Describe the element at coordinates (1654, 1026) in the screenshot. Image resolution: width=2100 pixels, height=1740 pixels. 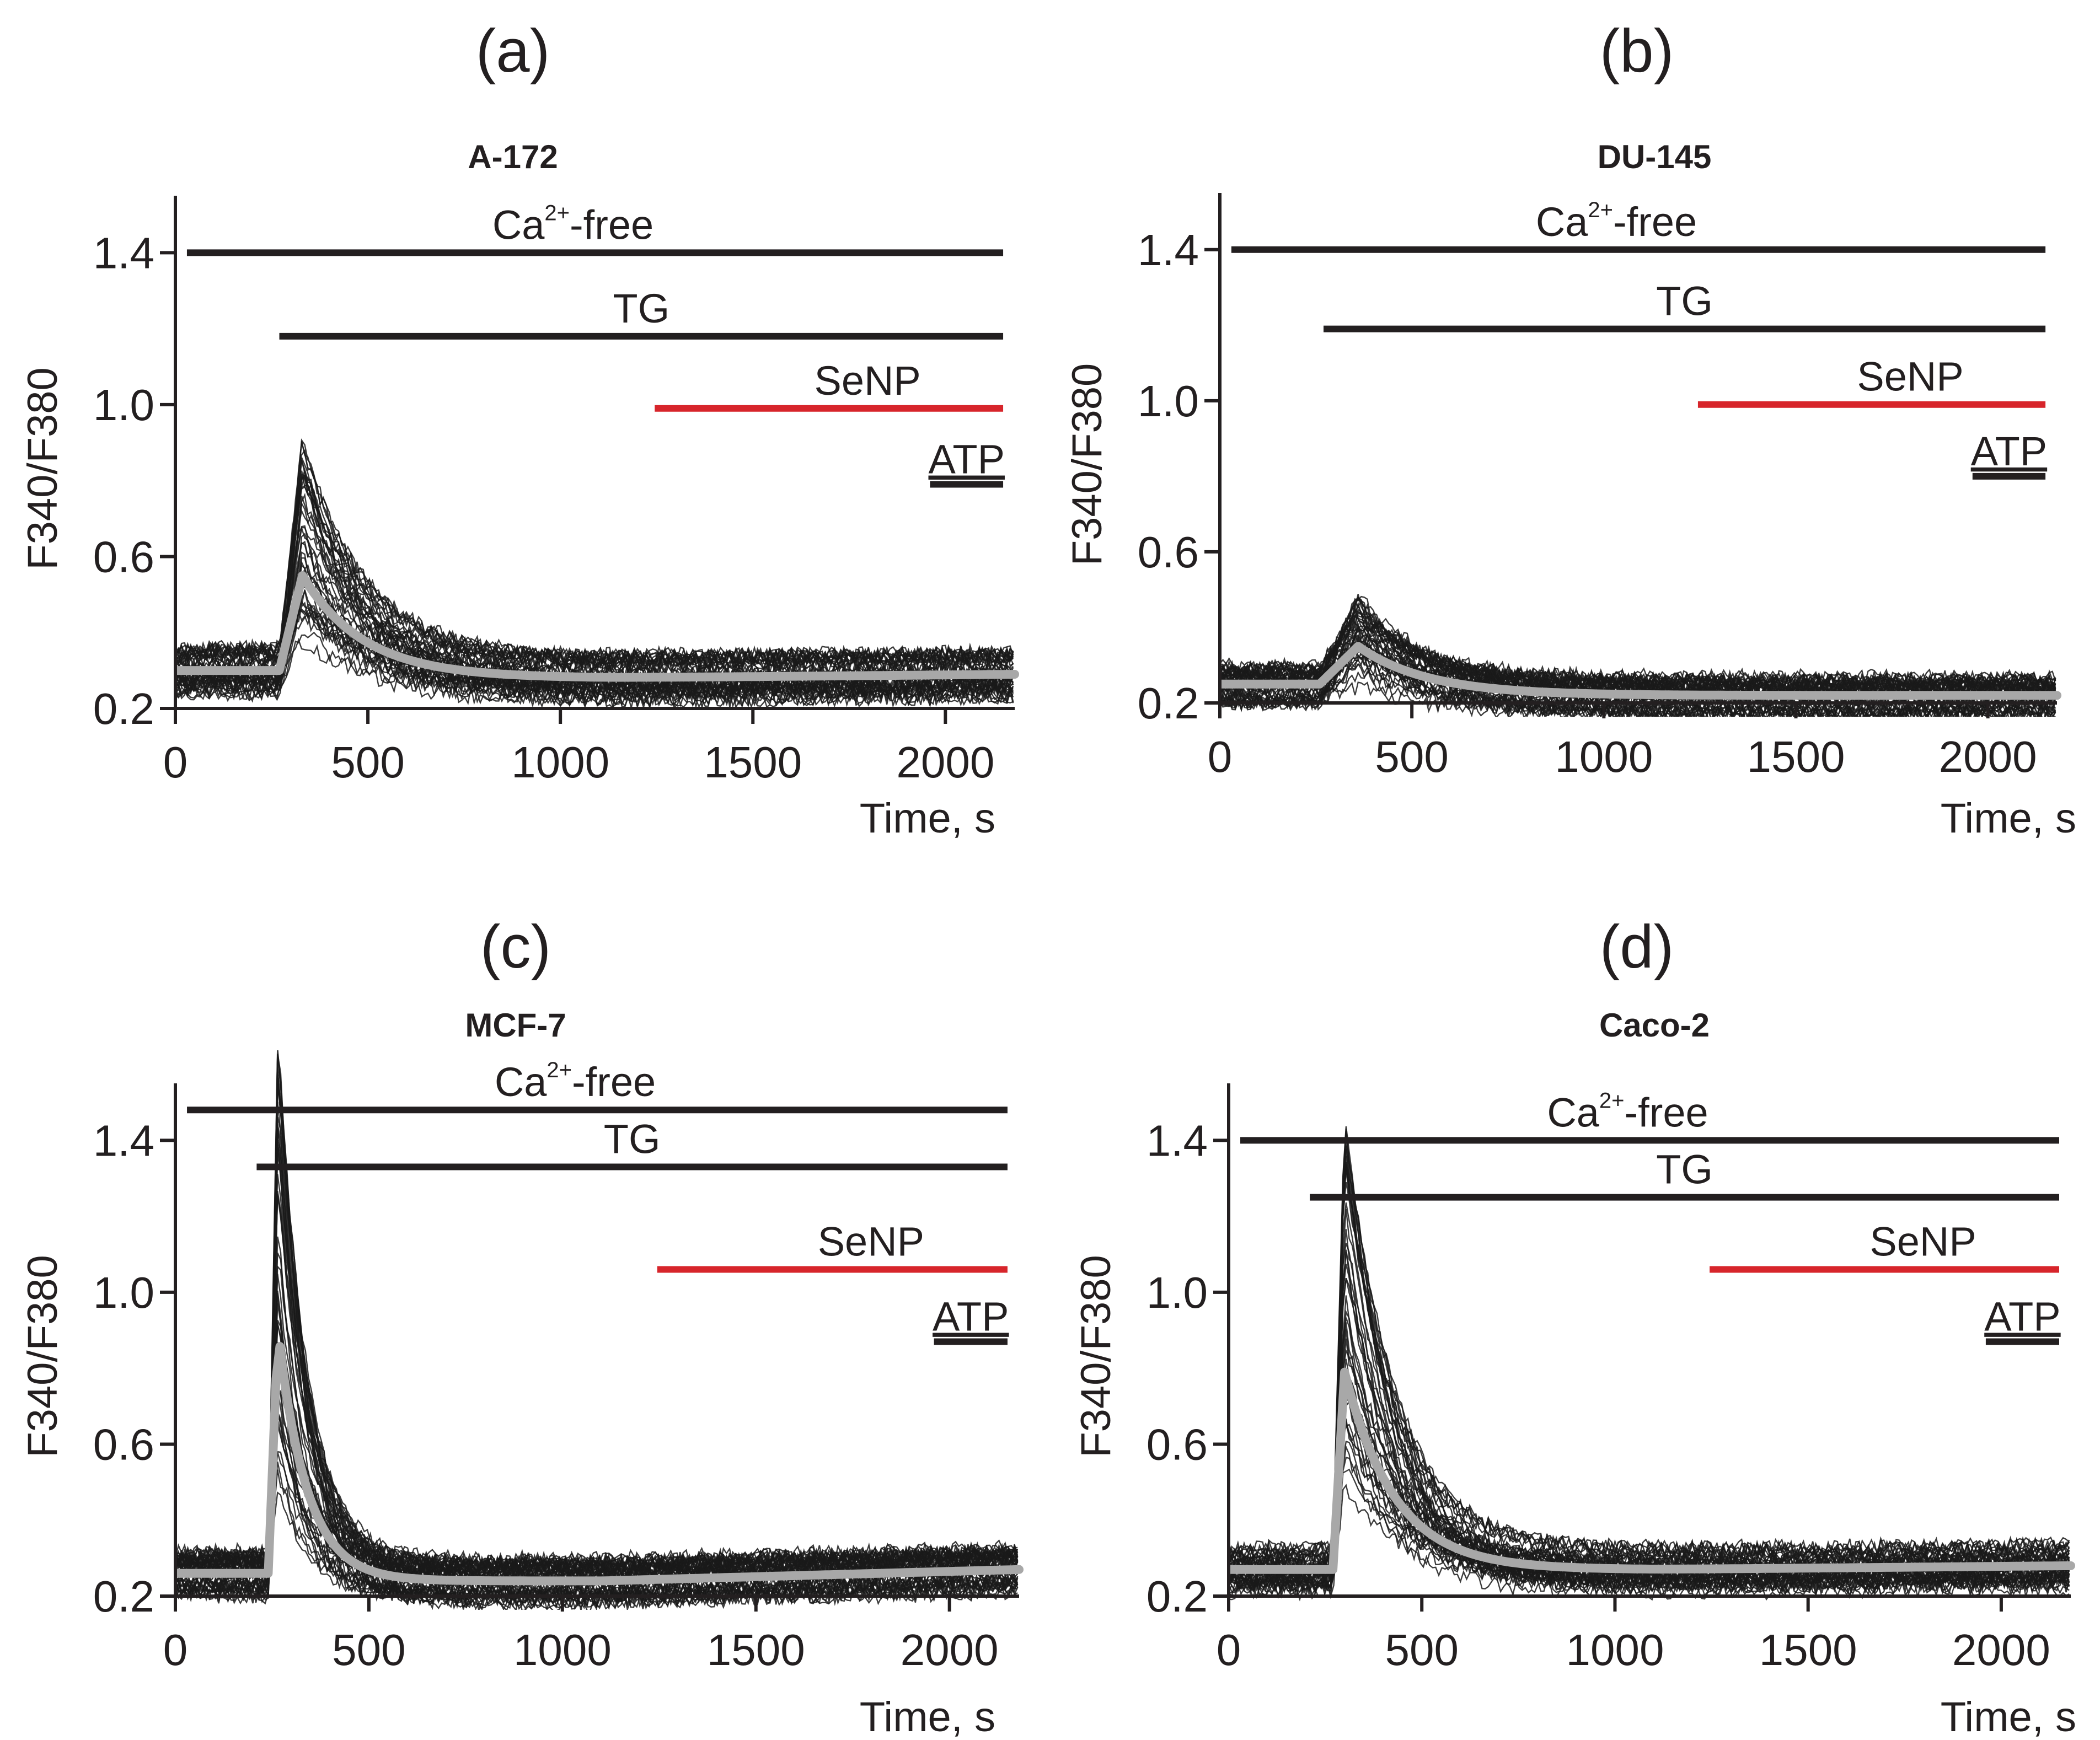
I see `panel-title: Caco-2` at that location.